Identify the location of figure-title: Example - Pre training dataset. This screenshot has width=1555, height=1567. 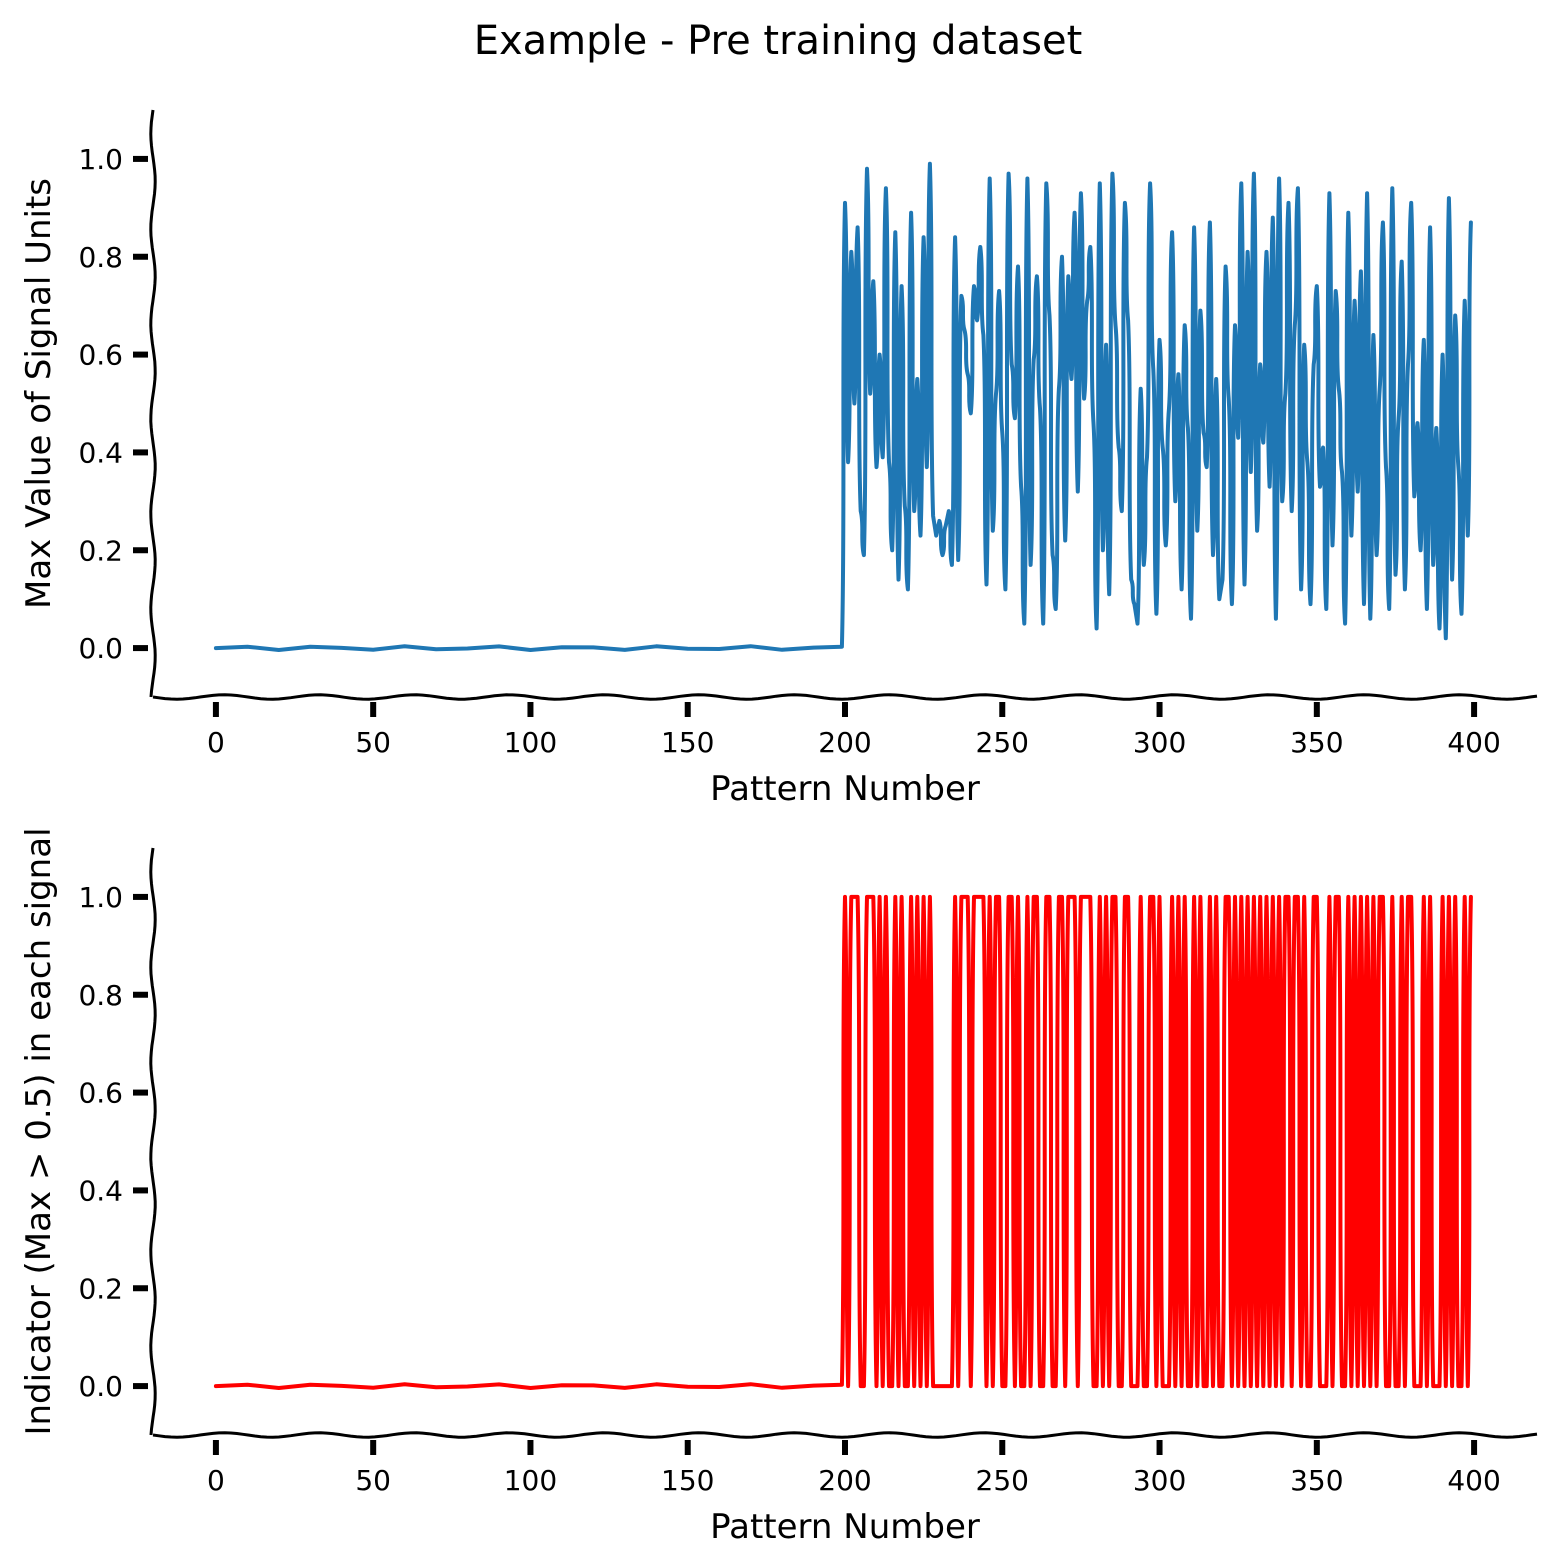
(778, 41).